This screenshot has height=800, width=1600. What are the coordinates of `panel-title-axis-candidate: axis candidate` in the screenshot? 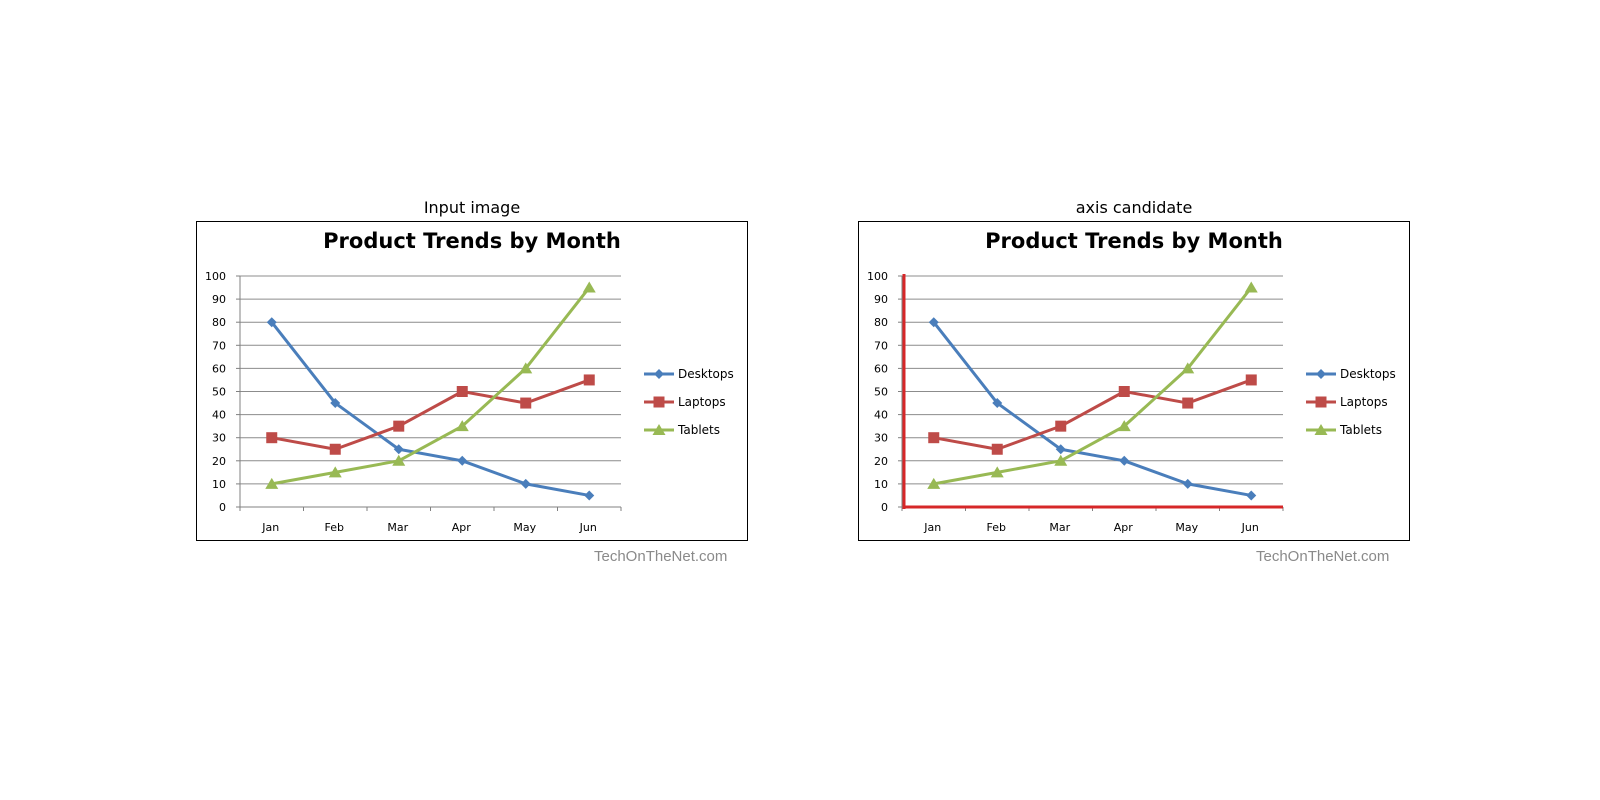 It's located at (1134, 207).